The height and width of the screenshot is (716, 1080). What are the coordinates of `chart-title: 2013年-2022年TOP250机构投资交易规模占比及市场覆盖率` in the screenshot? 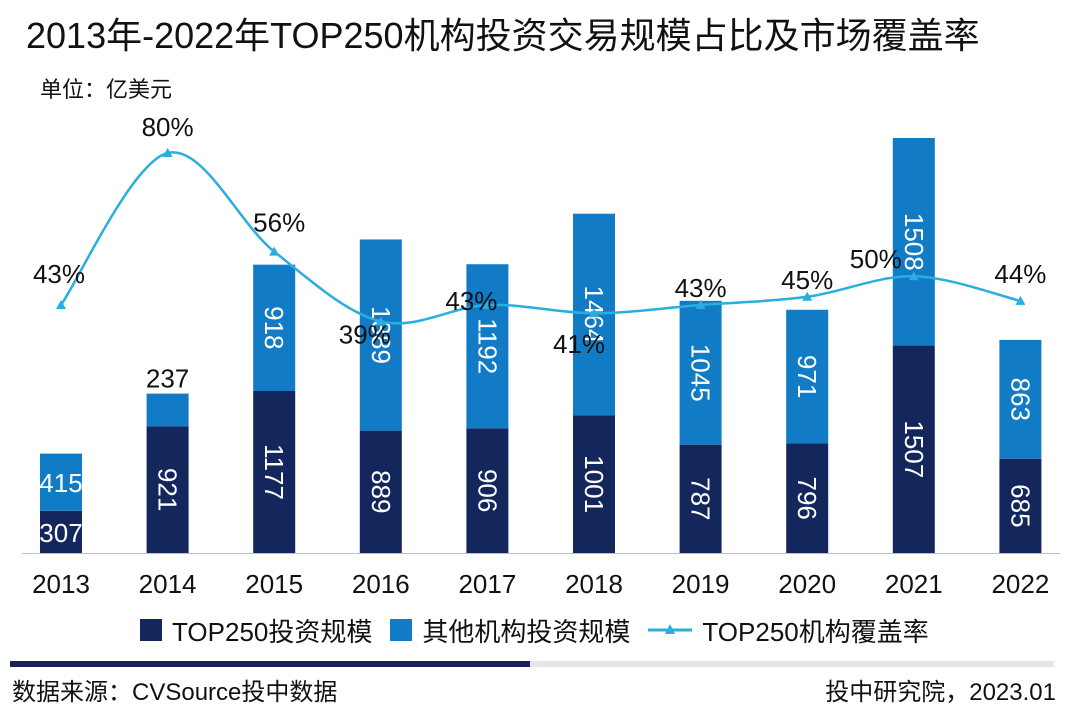 It's located at (503, 35).